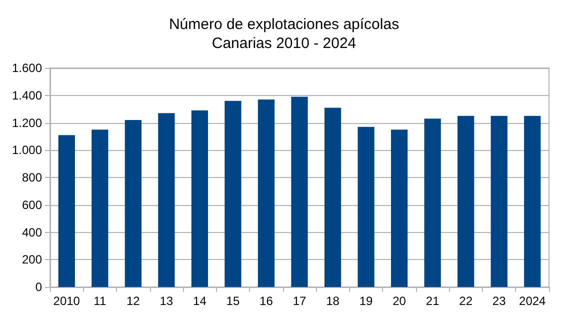  What do you see at coordinates (27, 95) in the screenshot?
I see `y-tick-label: 1.400` at bounding box center [27, 95].